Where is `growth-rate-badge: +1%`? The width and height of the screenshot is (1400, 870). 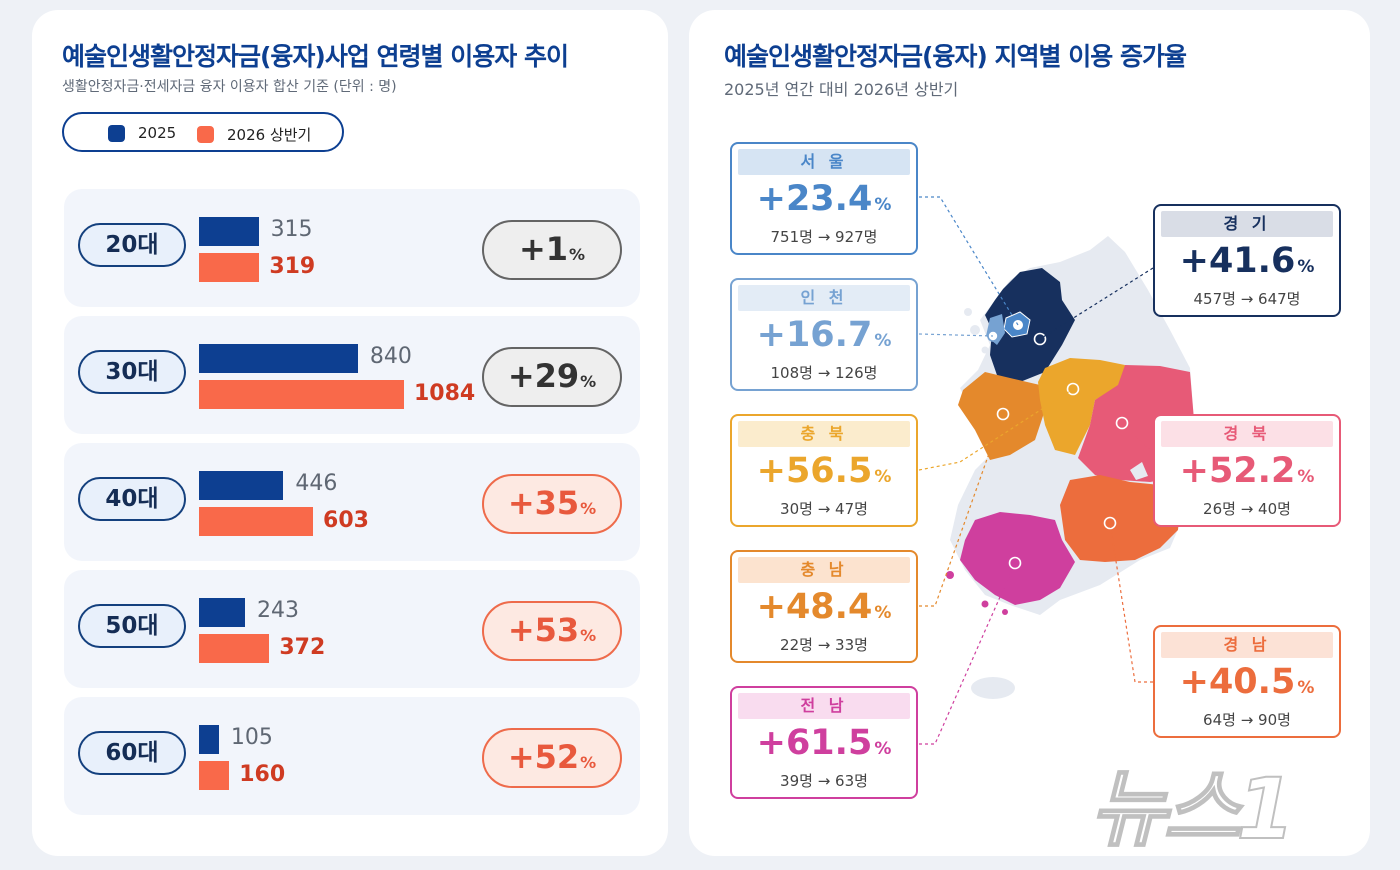 growth-rate-badge: +1% is located at coordinates (552, 250).